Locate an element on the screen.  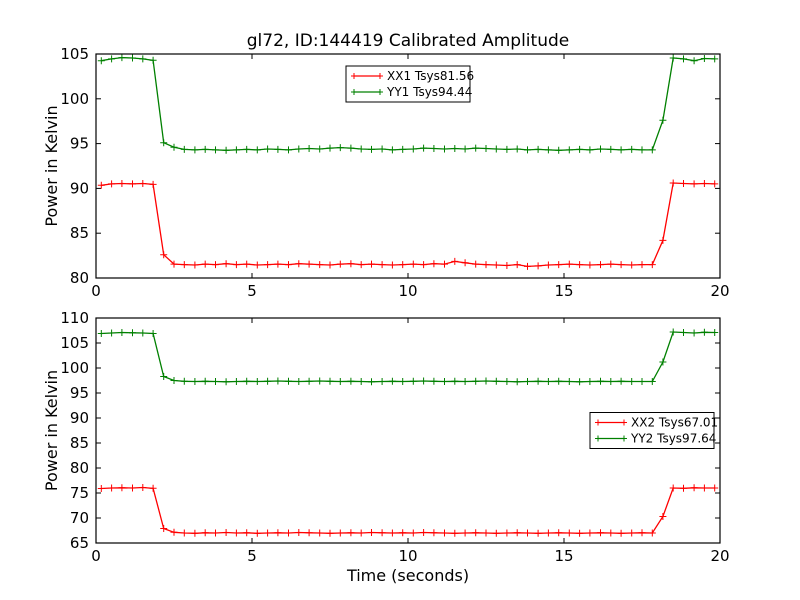
chart-title: gl72, ID:144419 Calibrated Amplitude is located at coordinates (408, 41).